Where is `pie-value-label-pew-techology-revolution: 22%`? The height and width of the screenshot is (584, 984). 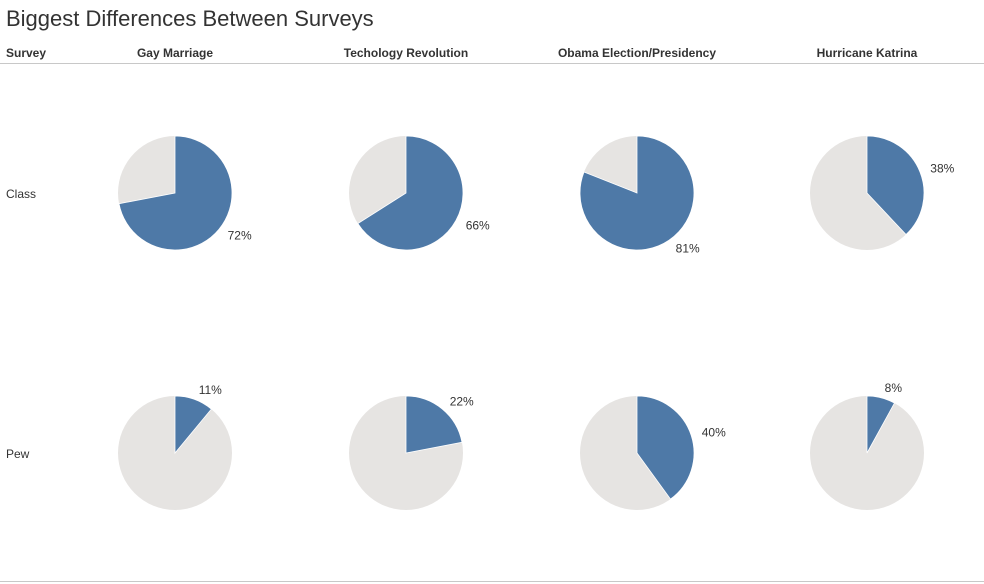 pie-value-label-pew-techology-revolution: 22% is located at coordinates (462, 401).